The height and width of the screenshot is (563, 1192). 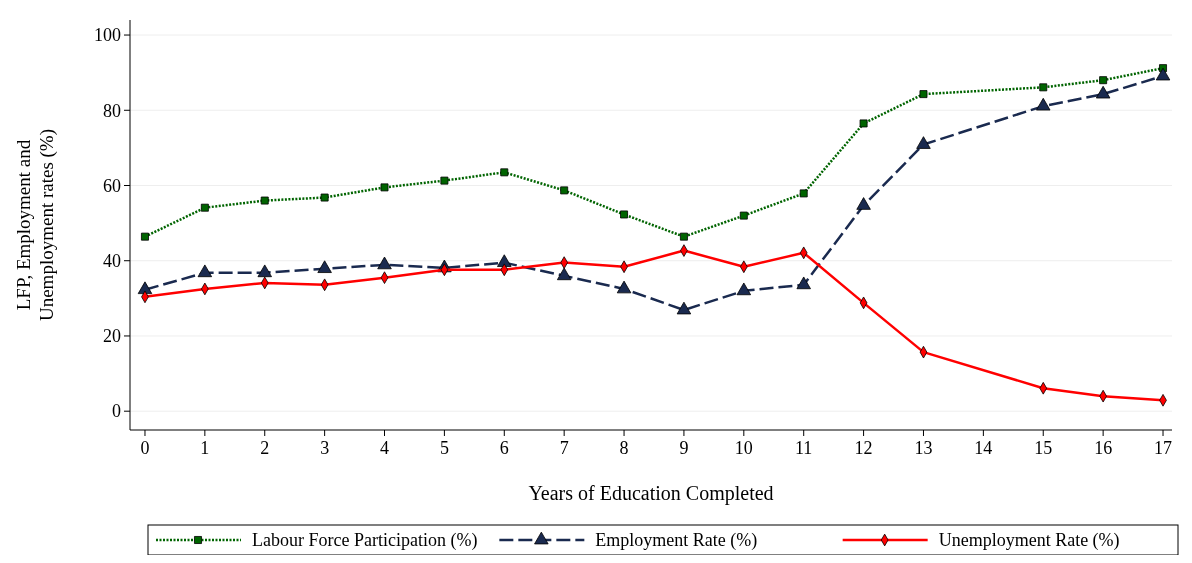 What do you see at coordinates (624, 448) in the screenshot?
I see `x-tick-label: 8` at bounding box center [624, 448].